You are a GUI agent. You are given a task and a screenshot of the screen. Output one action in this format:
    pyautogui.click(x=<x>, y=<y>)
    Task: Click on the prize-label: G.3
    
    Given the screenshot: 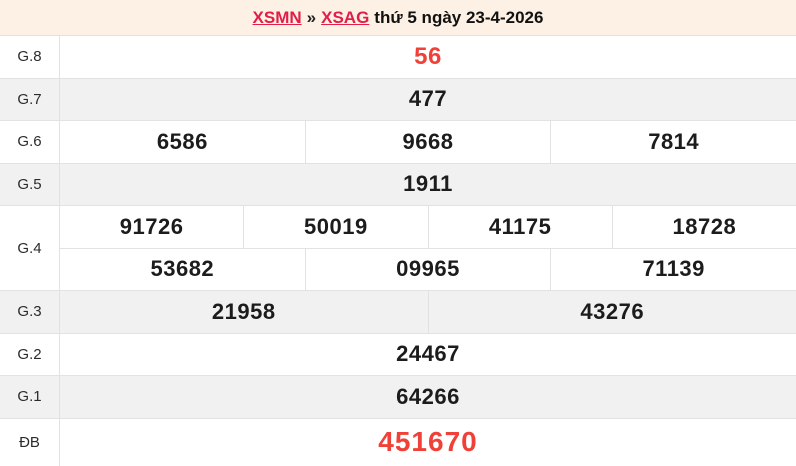 What is the action you would take?
    pyautogui.click(x=30, y=312)
    